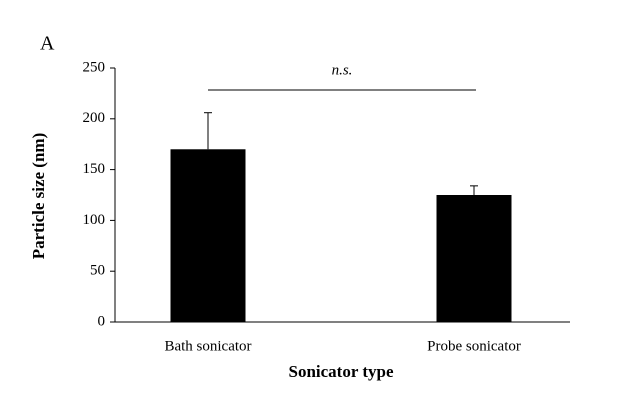 This screenshot has width=619, height=410. I want to click on y-tick-label: 100, so click(94, 220).